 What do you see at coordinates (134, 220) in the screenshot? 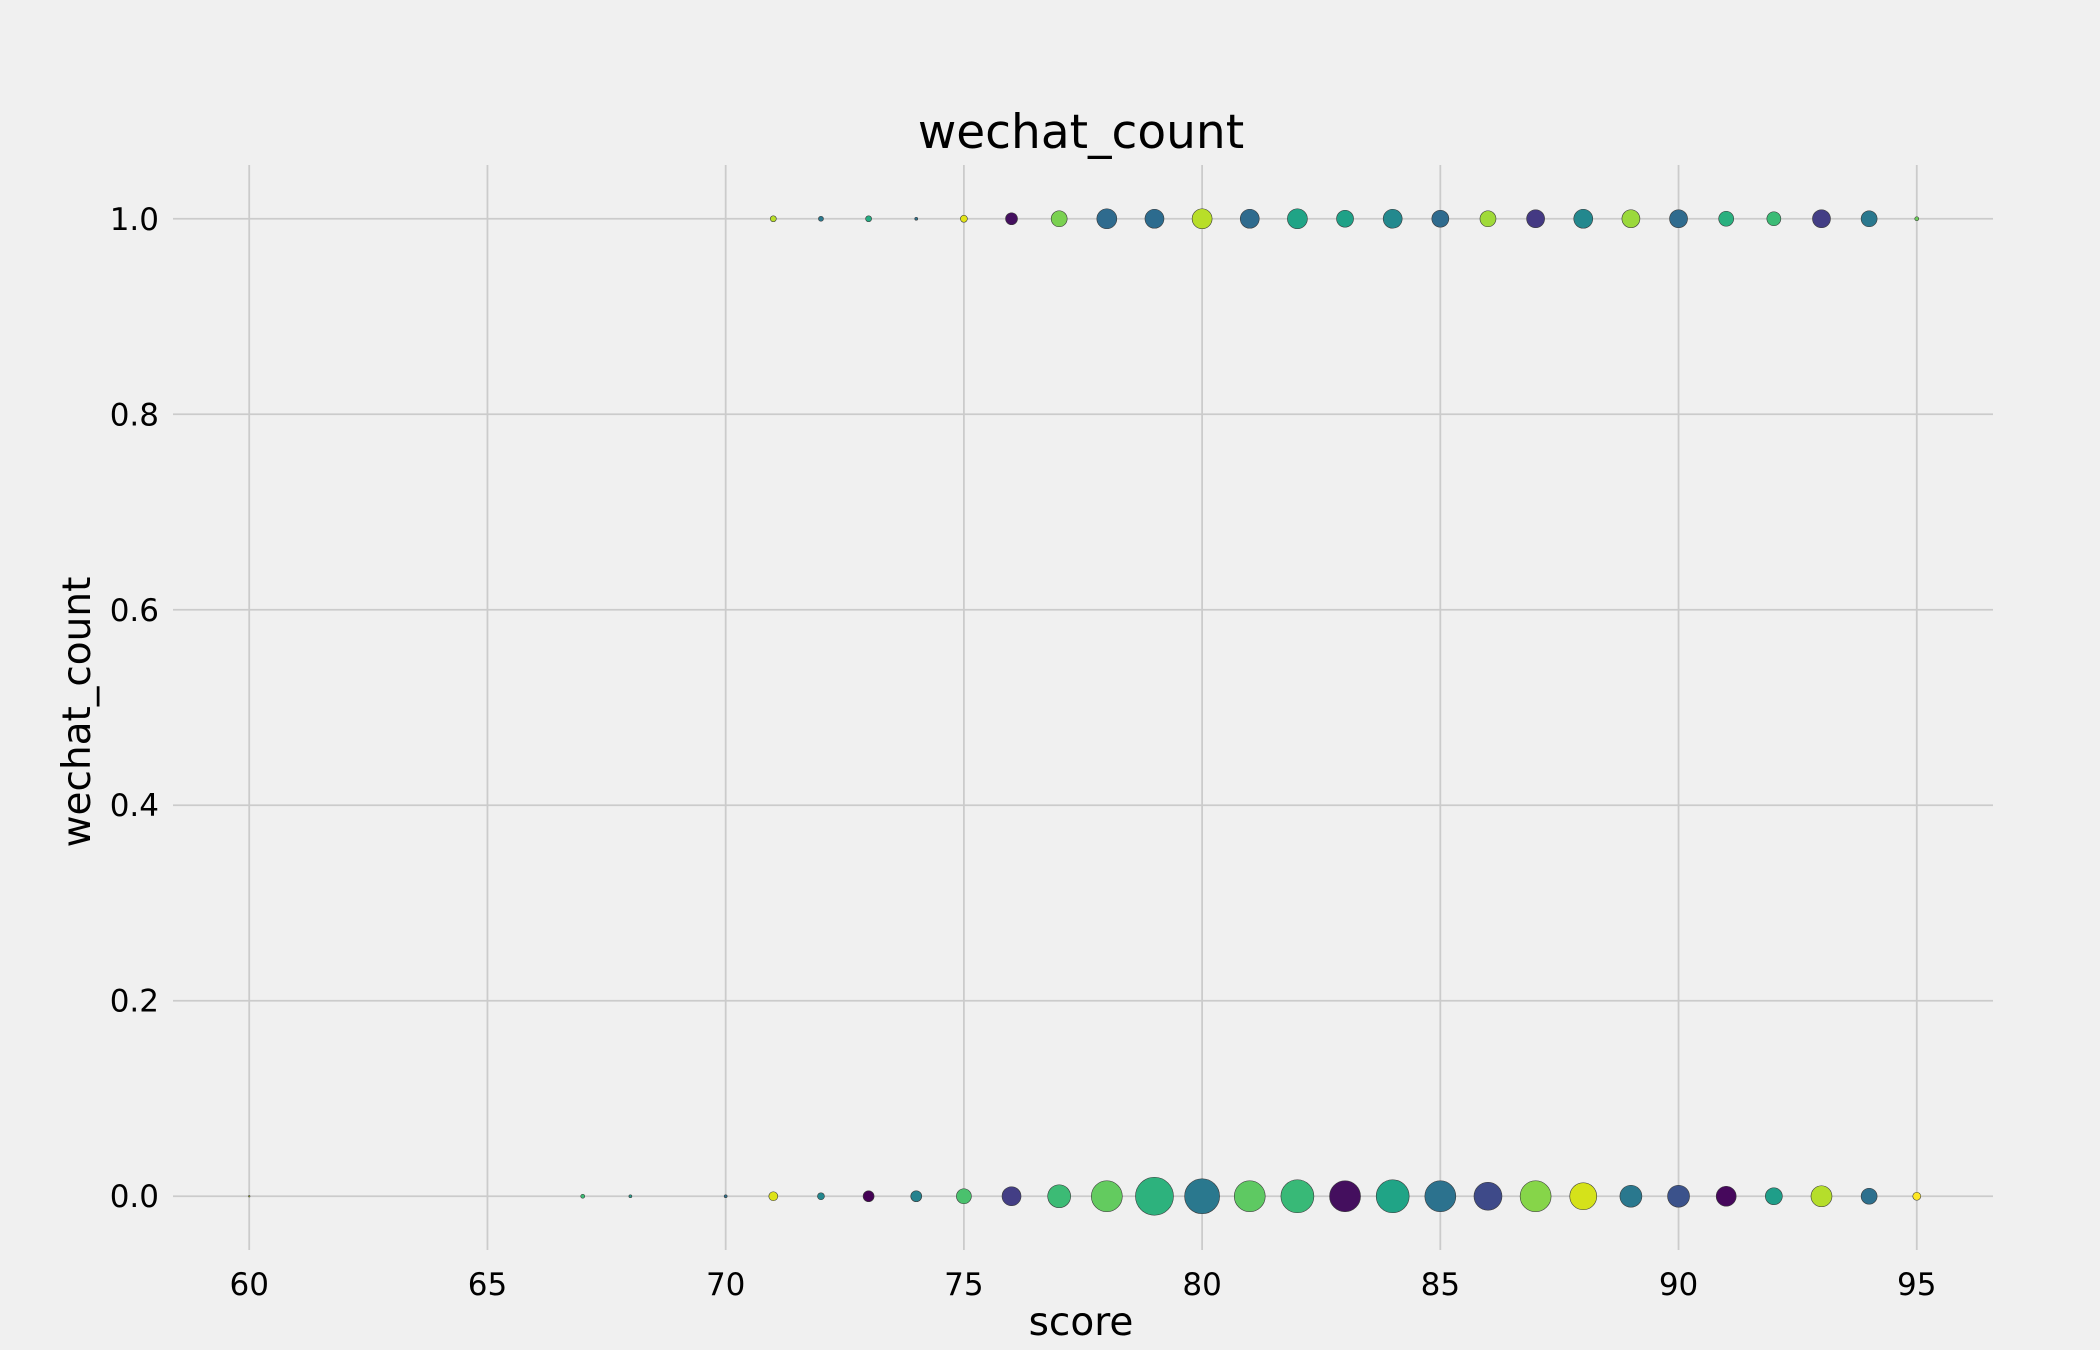
I see `y-tick-label: 1.0` at bounding box center [134, 220].